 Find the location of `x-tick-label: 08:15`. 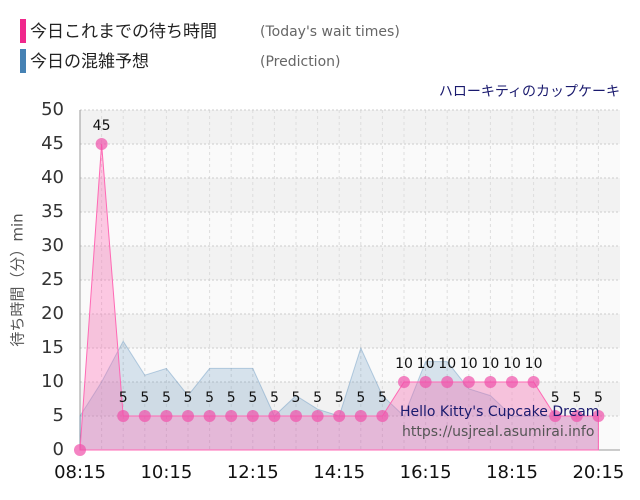

x-tick-label: 08:15 is located at coordinates (80, 472).